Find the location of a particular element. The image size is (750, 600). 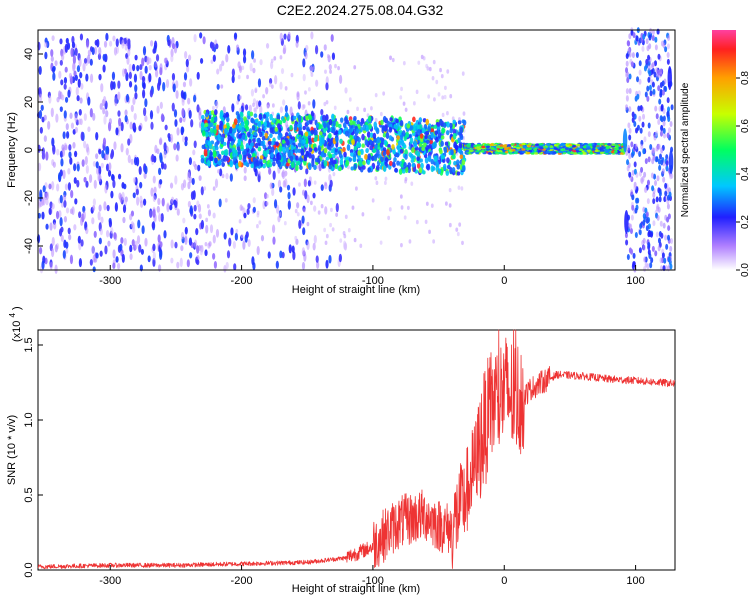

snr-xlabel: Height of straight line (km) is located at coordinates (356, 589).